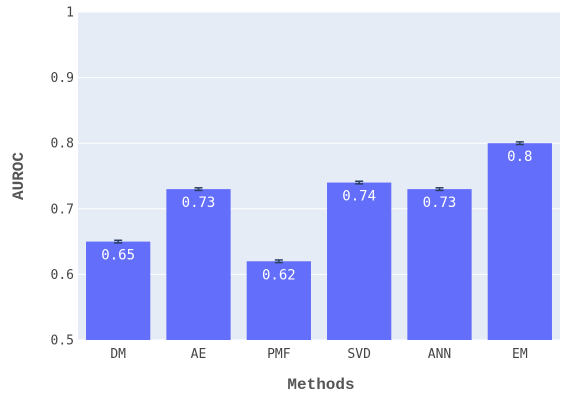 The width and height of the screenshot is (562, 394). Describe the element at coordinates (62, 78) in the screenshot. I see `y-tick-label: 0.9` at that location.